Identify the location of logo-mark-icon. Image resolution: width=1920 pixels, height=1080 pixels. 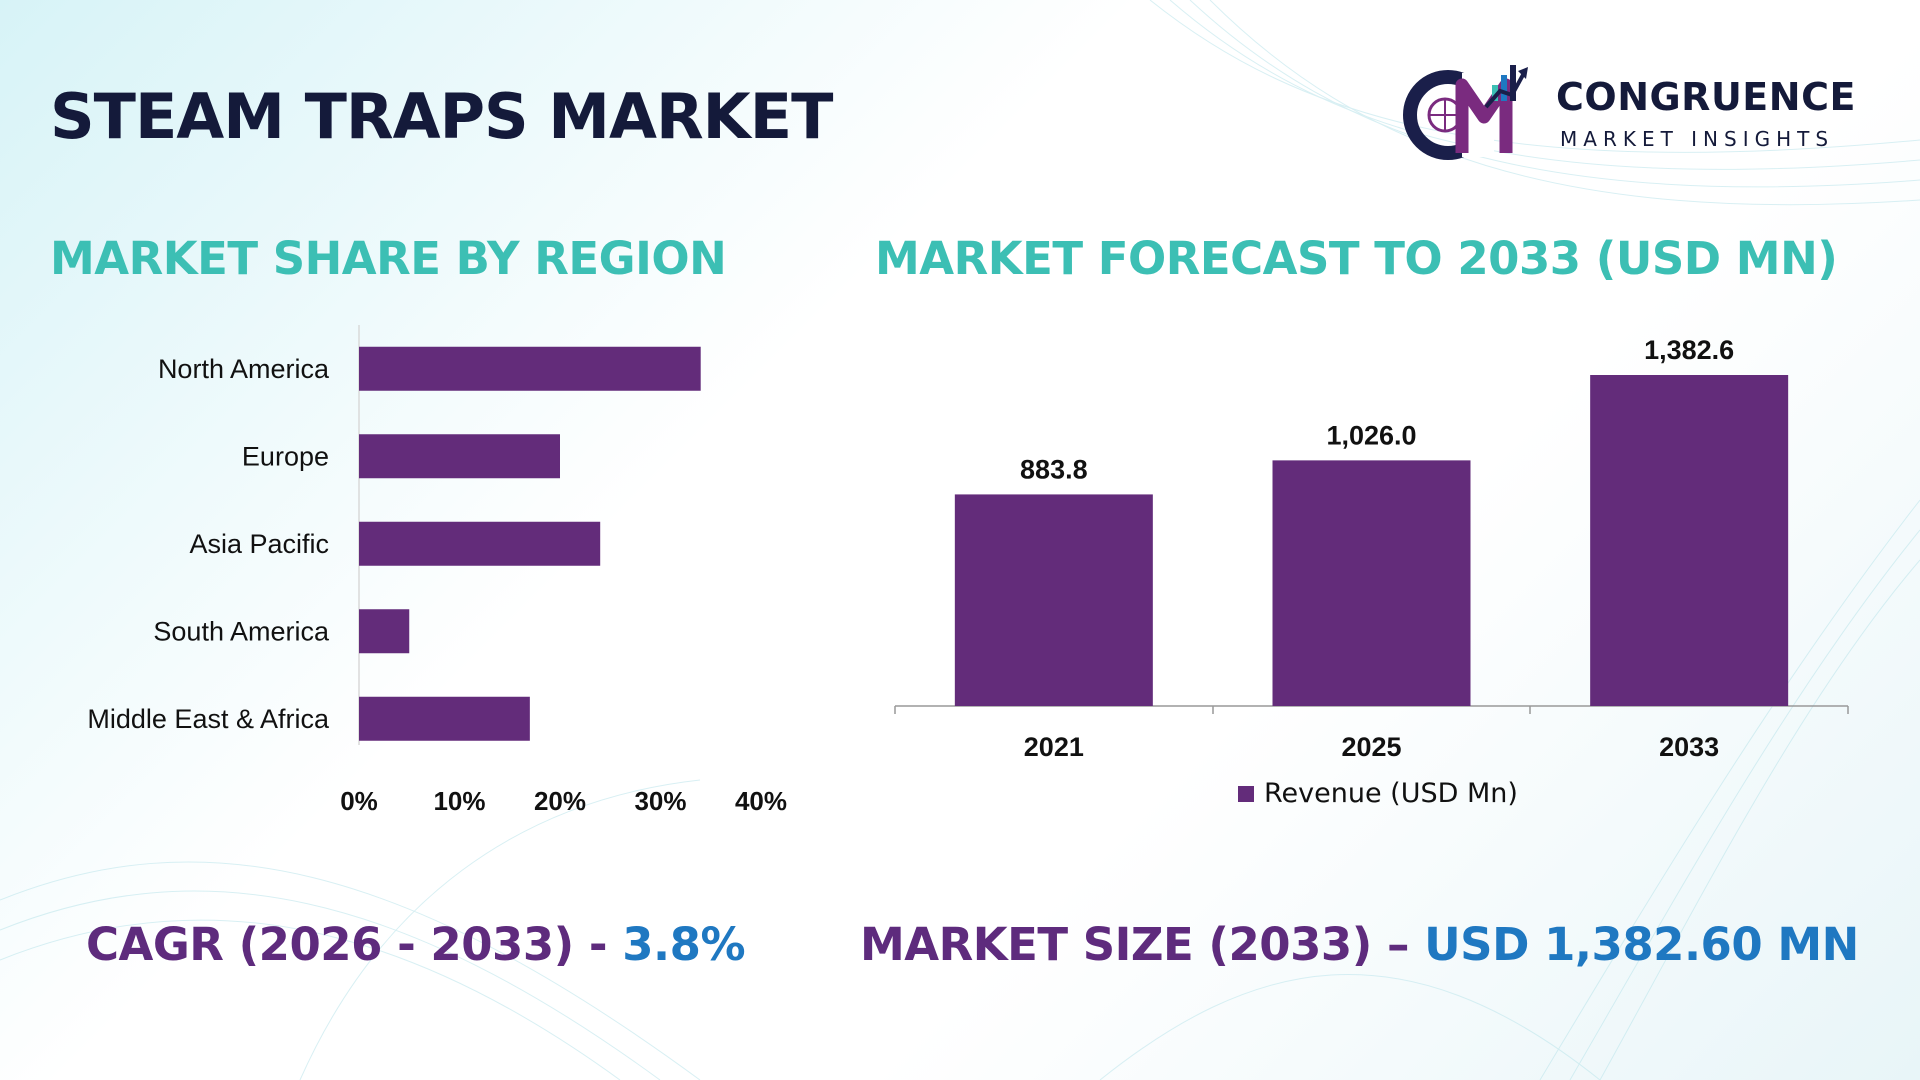
(1465, 112).